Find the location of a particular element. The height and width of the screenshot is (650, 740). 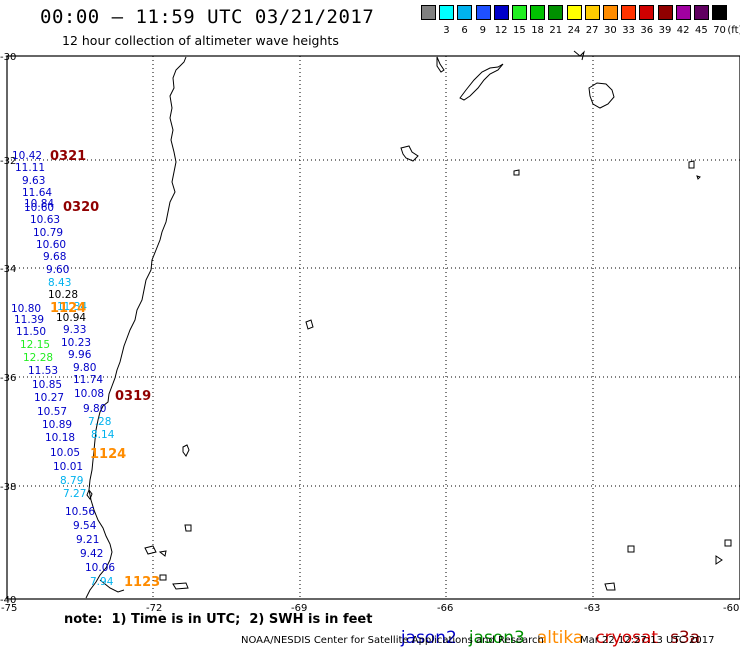

scale-label: 27 is located at coordinates (592, 30).